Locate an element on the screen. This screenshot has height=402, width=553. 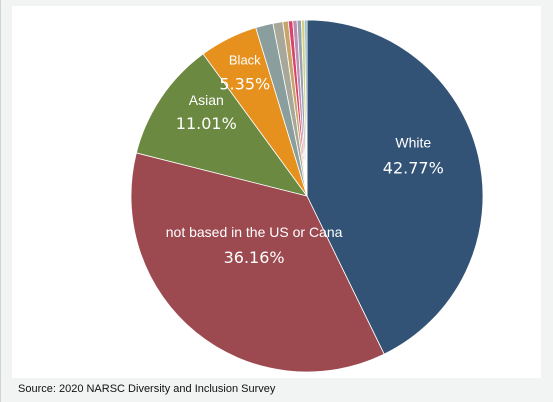
left-edge-divider is located at coordinates (0, 201).